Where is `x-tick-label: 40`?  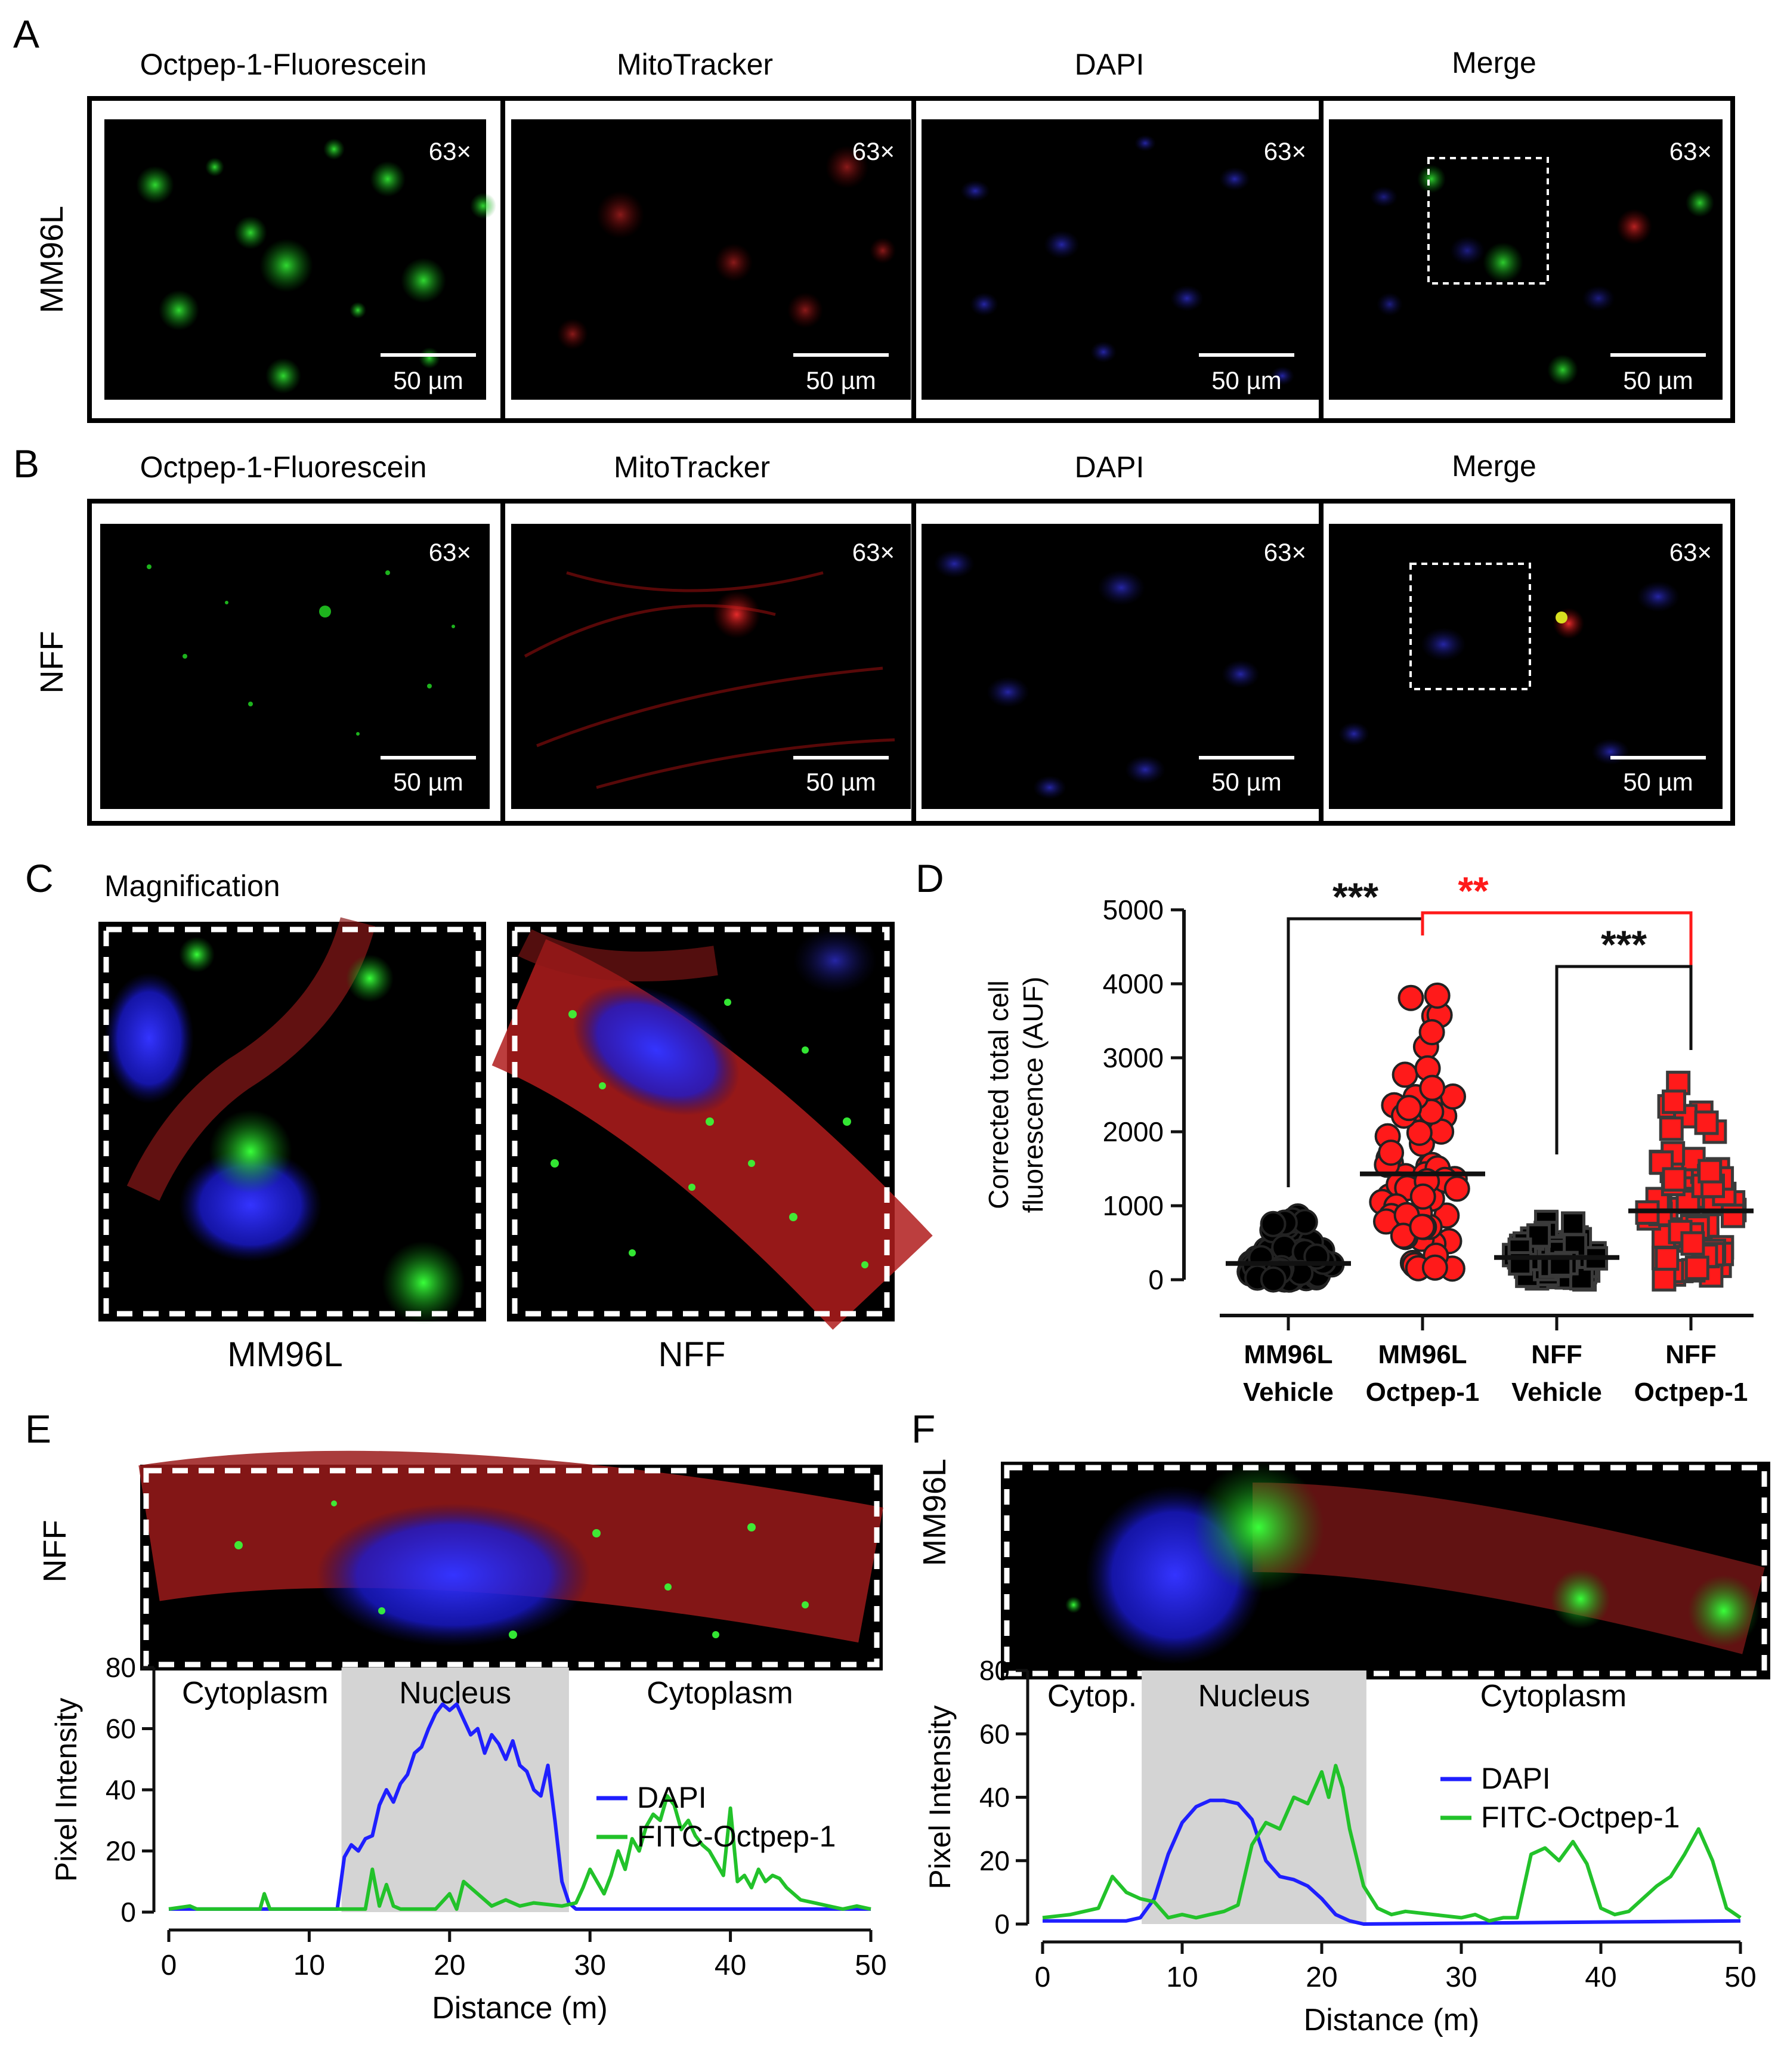 x-tick-label: 40 is located at coordinates (730, 1966).